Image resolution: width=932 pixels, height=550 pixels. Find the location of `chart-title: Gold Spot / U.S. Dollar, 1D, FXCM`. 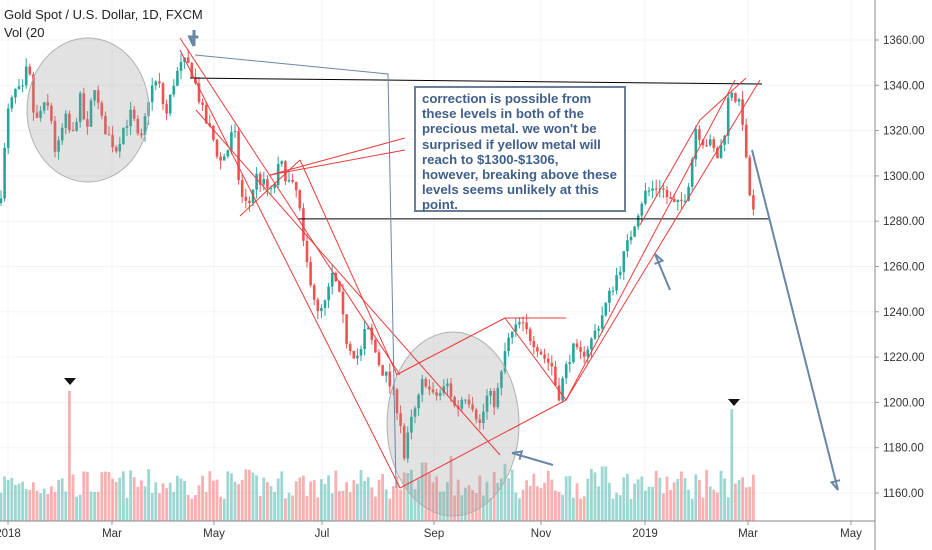

chart-title: Gold Spot / U.S. Dollar, 1D, FXCM is located at coordinates (103, 14).